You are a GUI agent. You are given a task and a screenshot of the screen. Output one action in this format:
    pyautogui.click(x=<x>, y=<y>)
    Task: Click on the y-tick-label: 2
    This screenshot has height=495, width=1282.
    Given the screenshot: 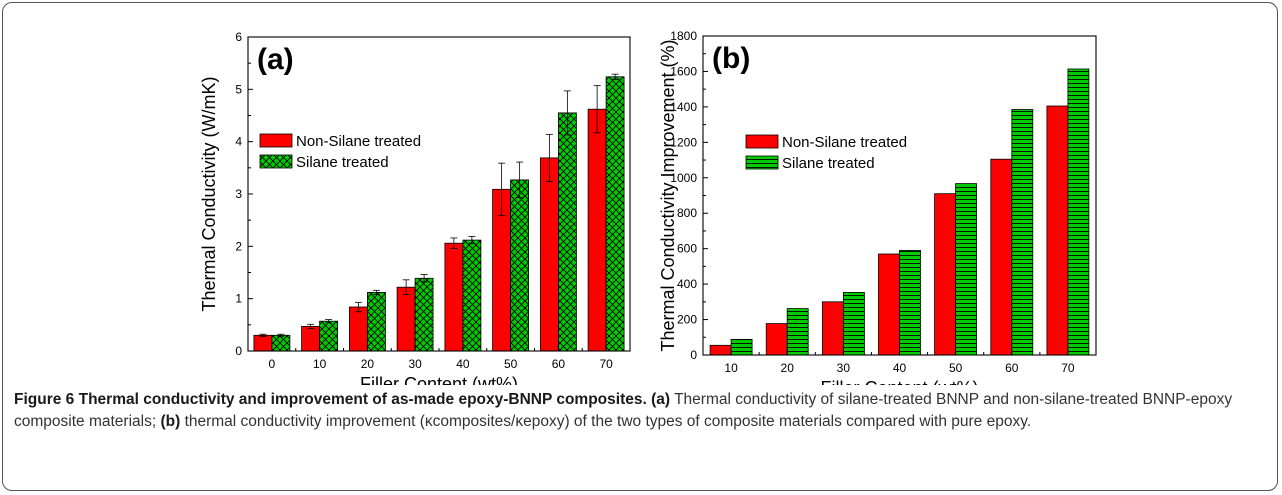 What is the action you would take?
    pyautogui.click(x=238, y=246)
    